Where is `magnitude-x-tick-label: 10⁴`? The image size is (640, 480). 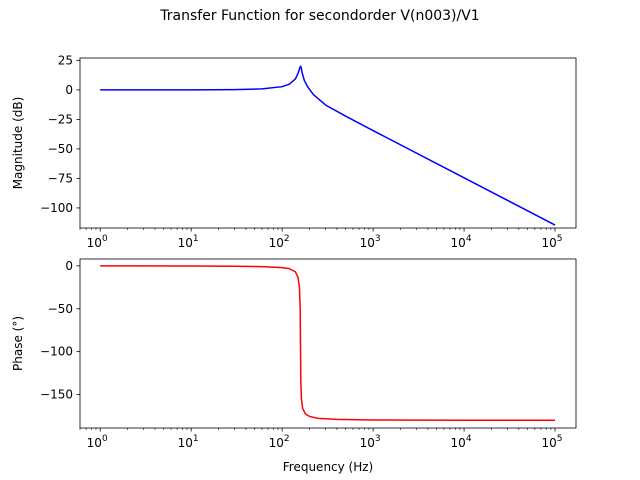 magnitude-x-tick-label: 10⁴ is located at coordinates (461, 242).